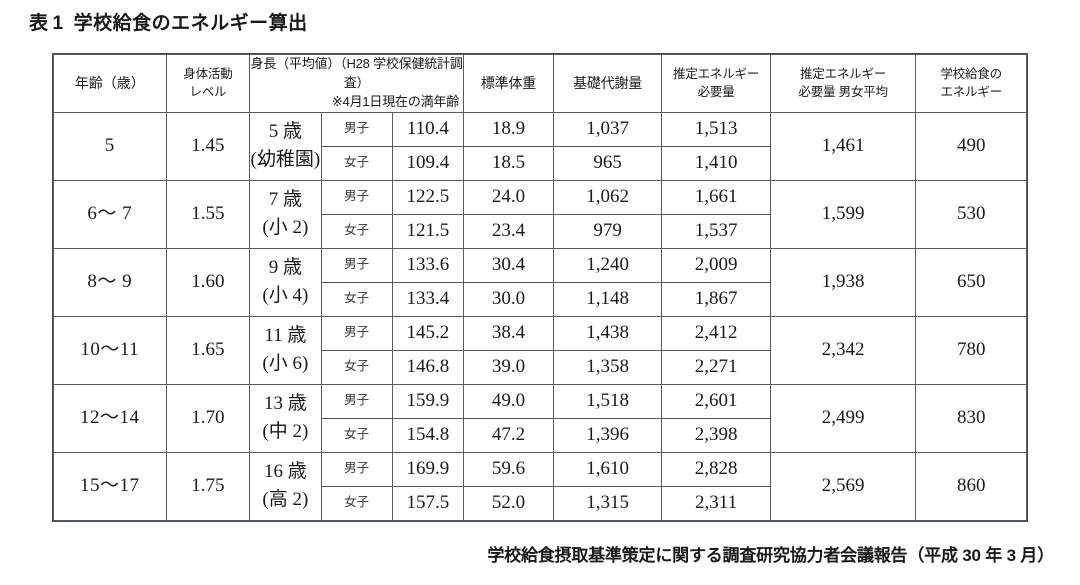 The image size is (1080, 585). What do you see at coordinates (110, 214) in the screenshot?
I see `cell-age: 6〜 7` at bounding box center [110, 214].